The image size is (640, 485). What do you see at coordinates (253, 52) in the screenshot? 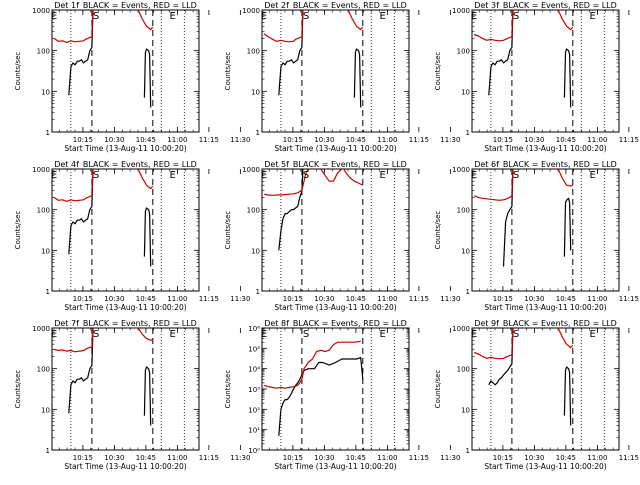
I see `y-tick-label: 100` at bounding box center [253, 52].